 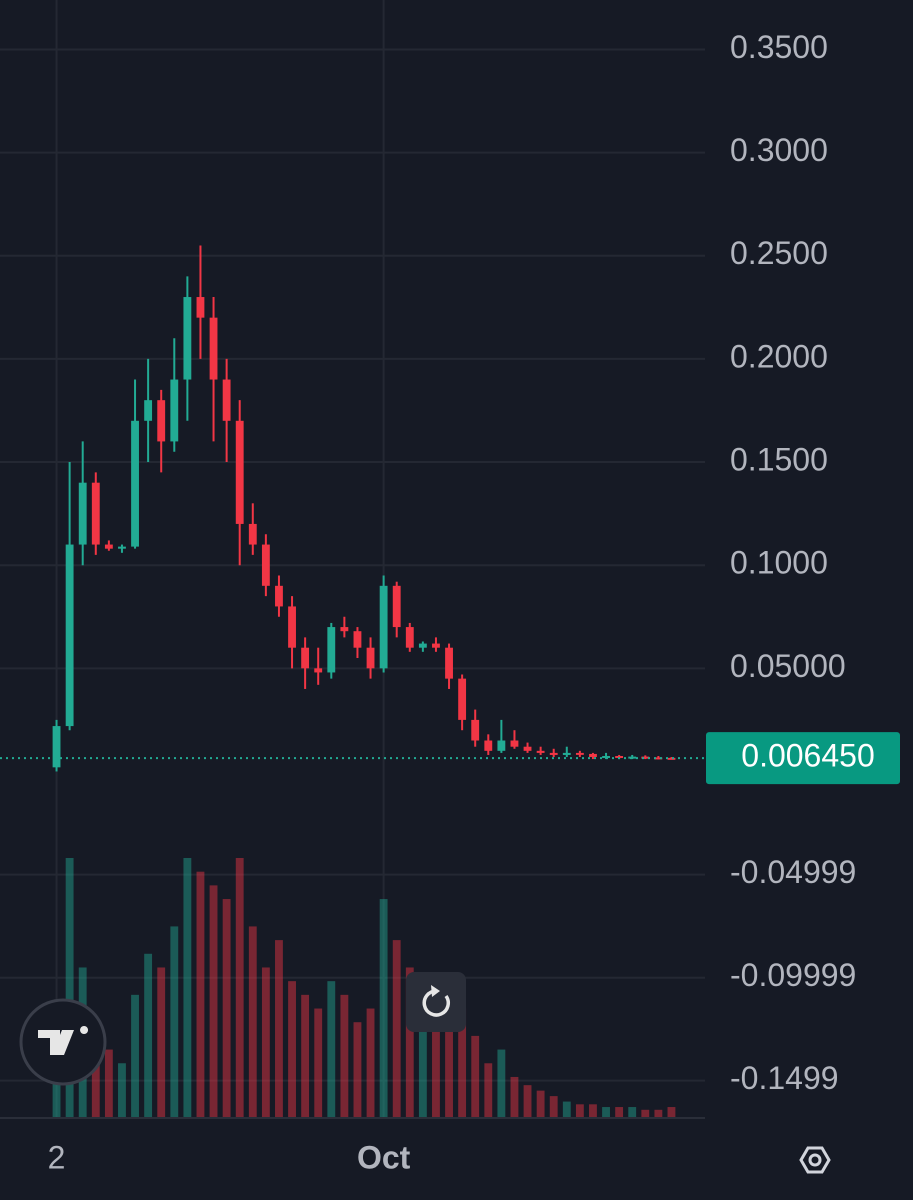 I want to click on x-tick-label: Oct, so click(x=384, y=1157).